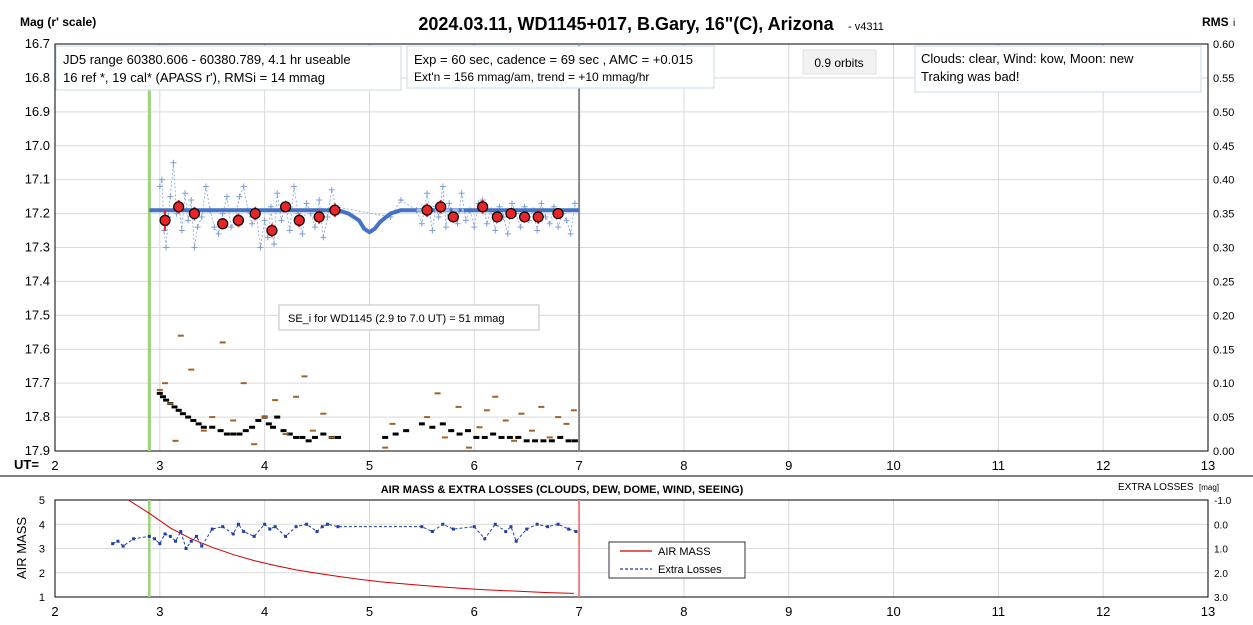 This screenshot has width=1253, height=625. Describe the element at coordinates (1103, 611) in the screenshot. I see `x-tick-label: 12` at that location.